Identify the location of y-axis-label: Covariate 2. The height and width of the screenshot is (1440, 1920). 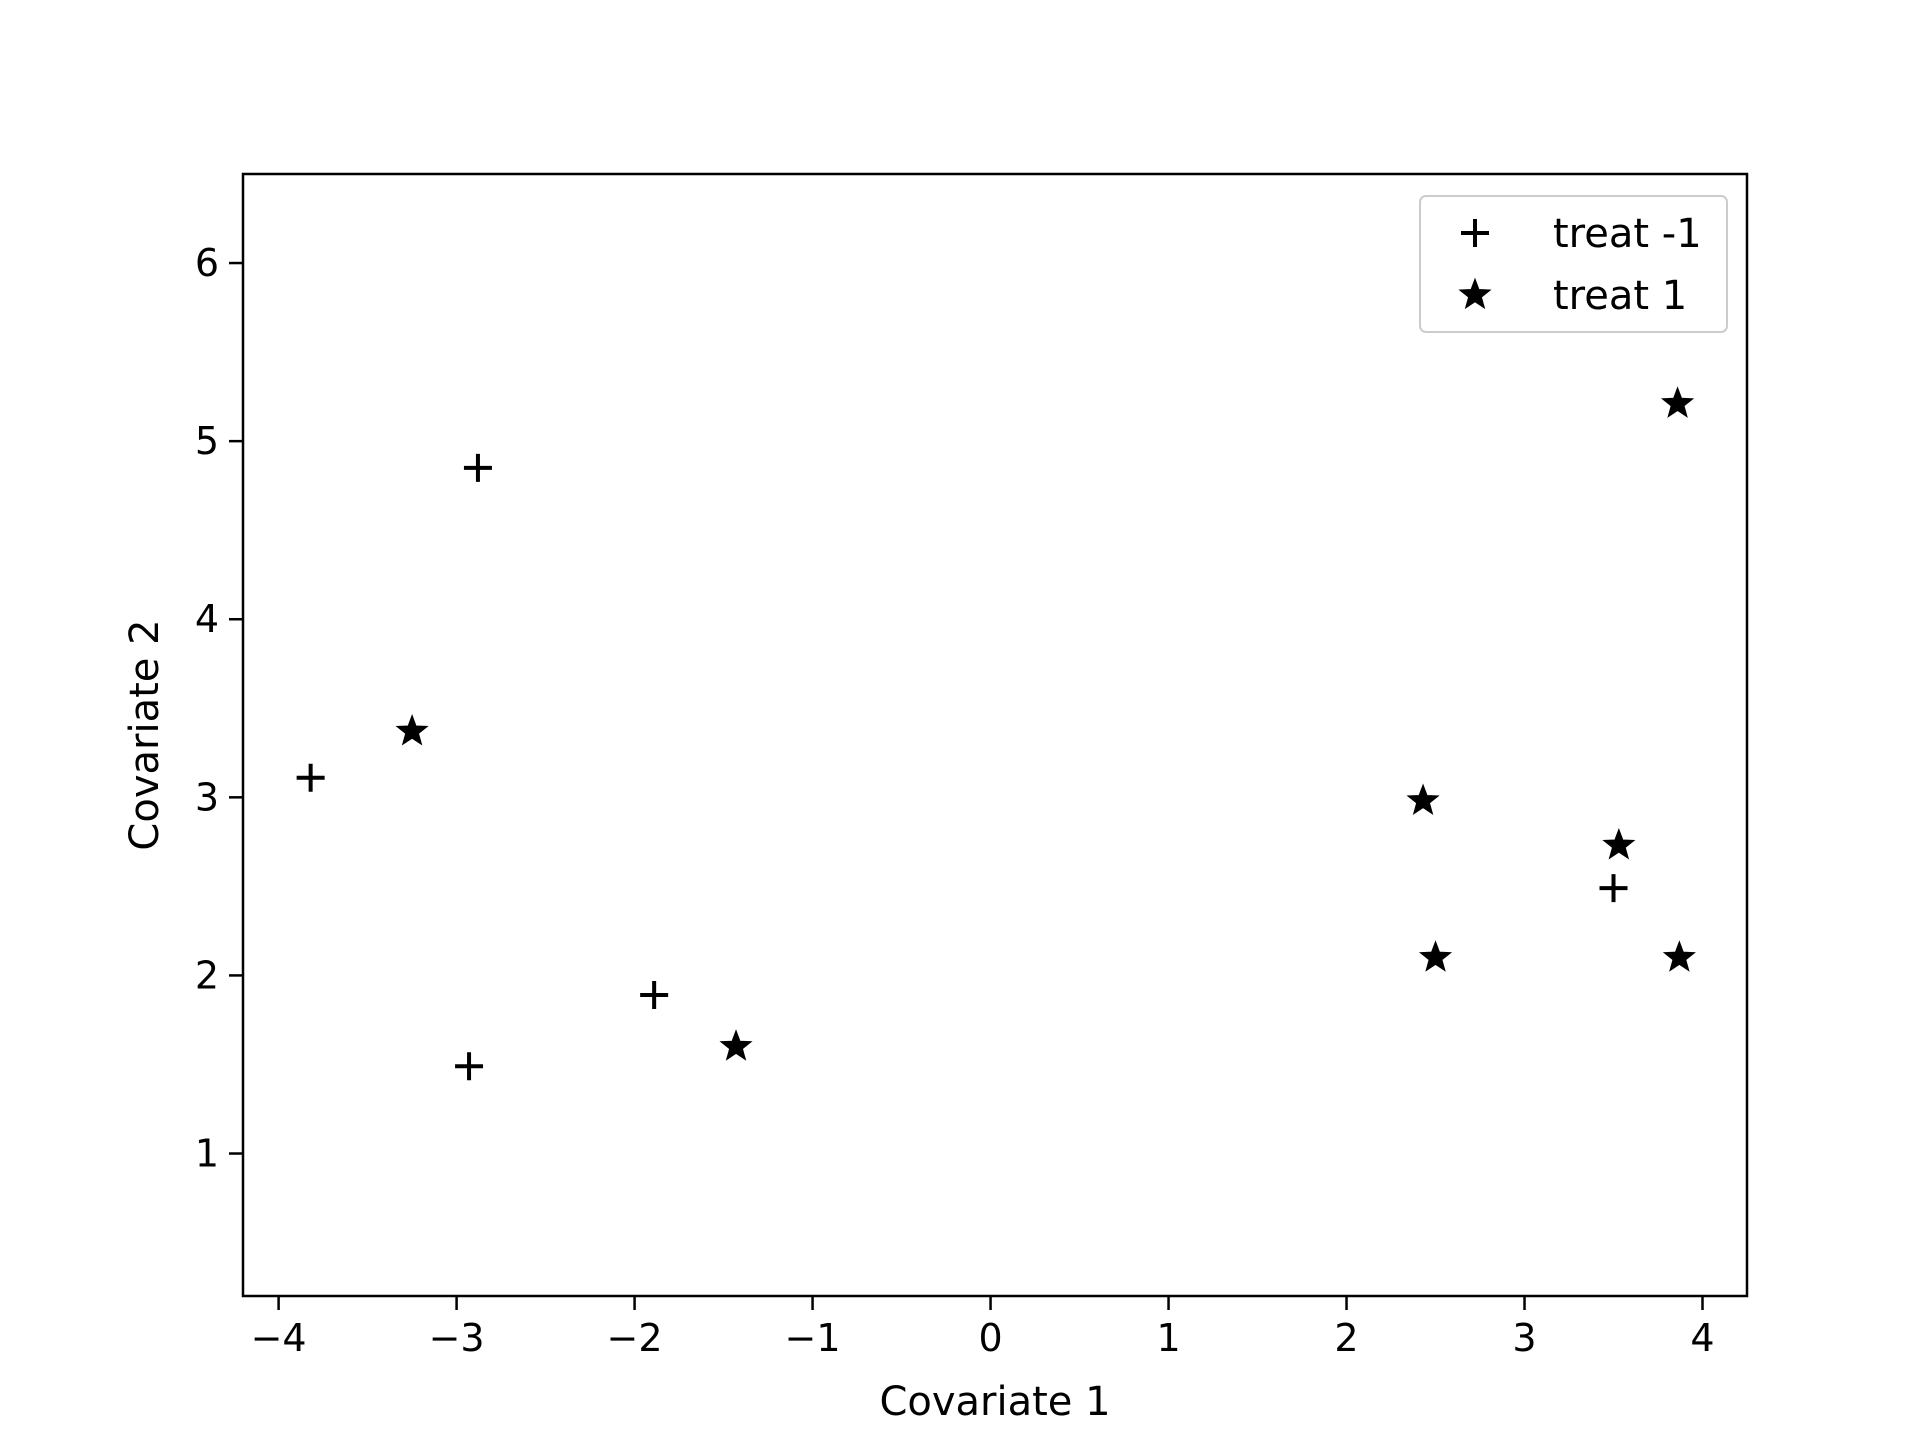
(145, 734).